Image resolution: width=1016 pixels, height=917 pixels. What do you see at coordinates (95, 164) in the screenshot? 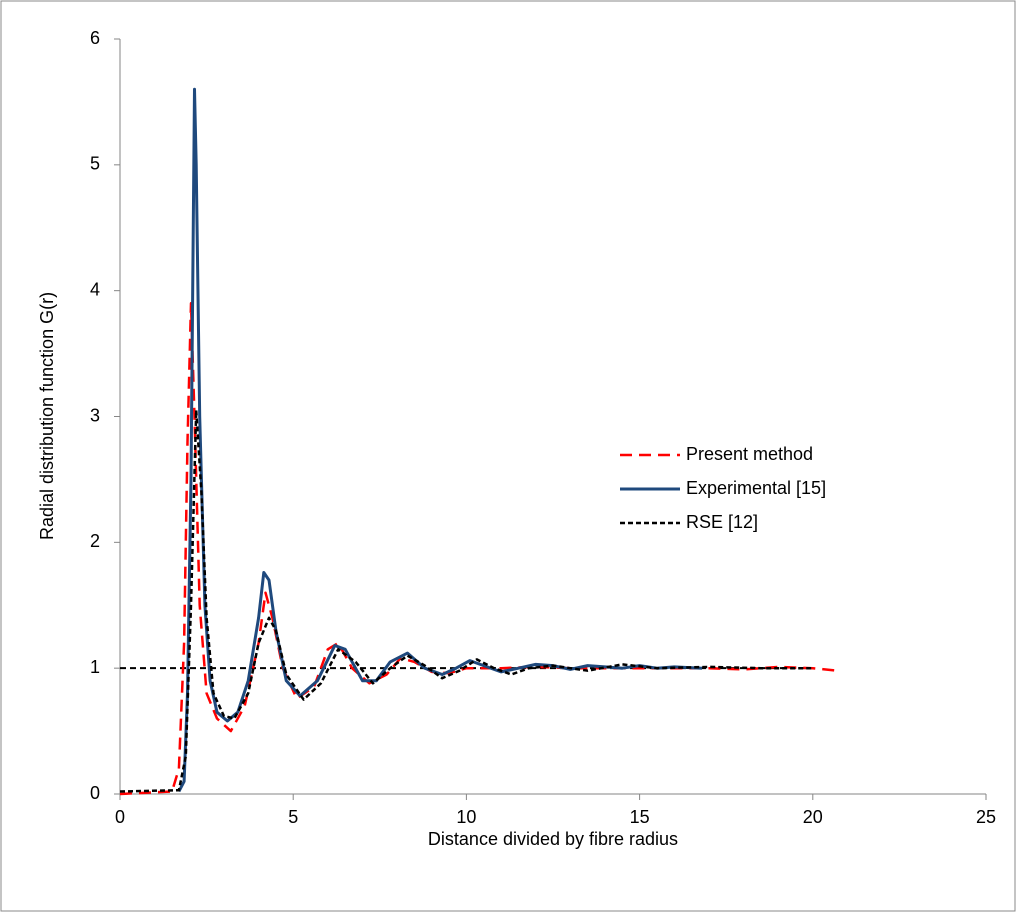
I see `y-tick-label: 5` at bounding box center [95, 164].